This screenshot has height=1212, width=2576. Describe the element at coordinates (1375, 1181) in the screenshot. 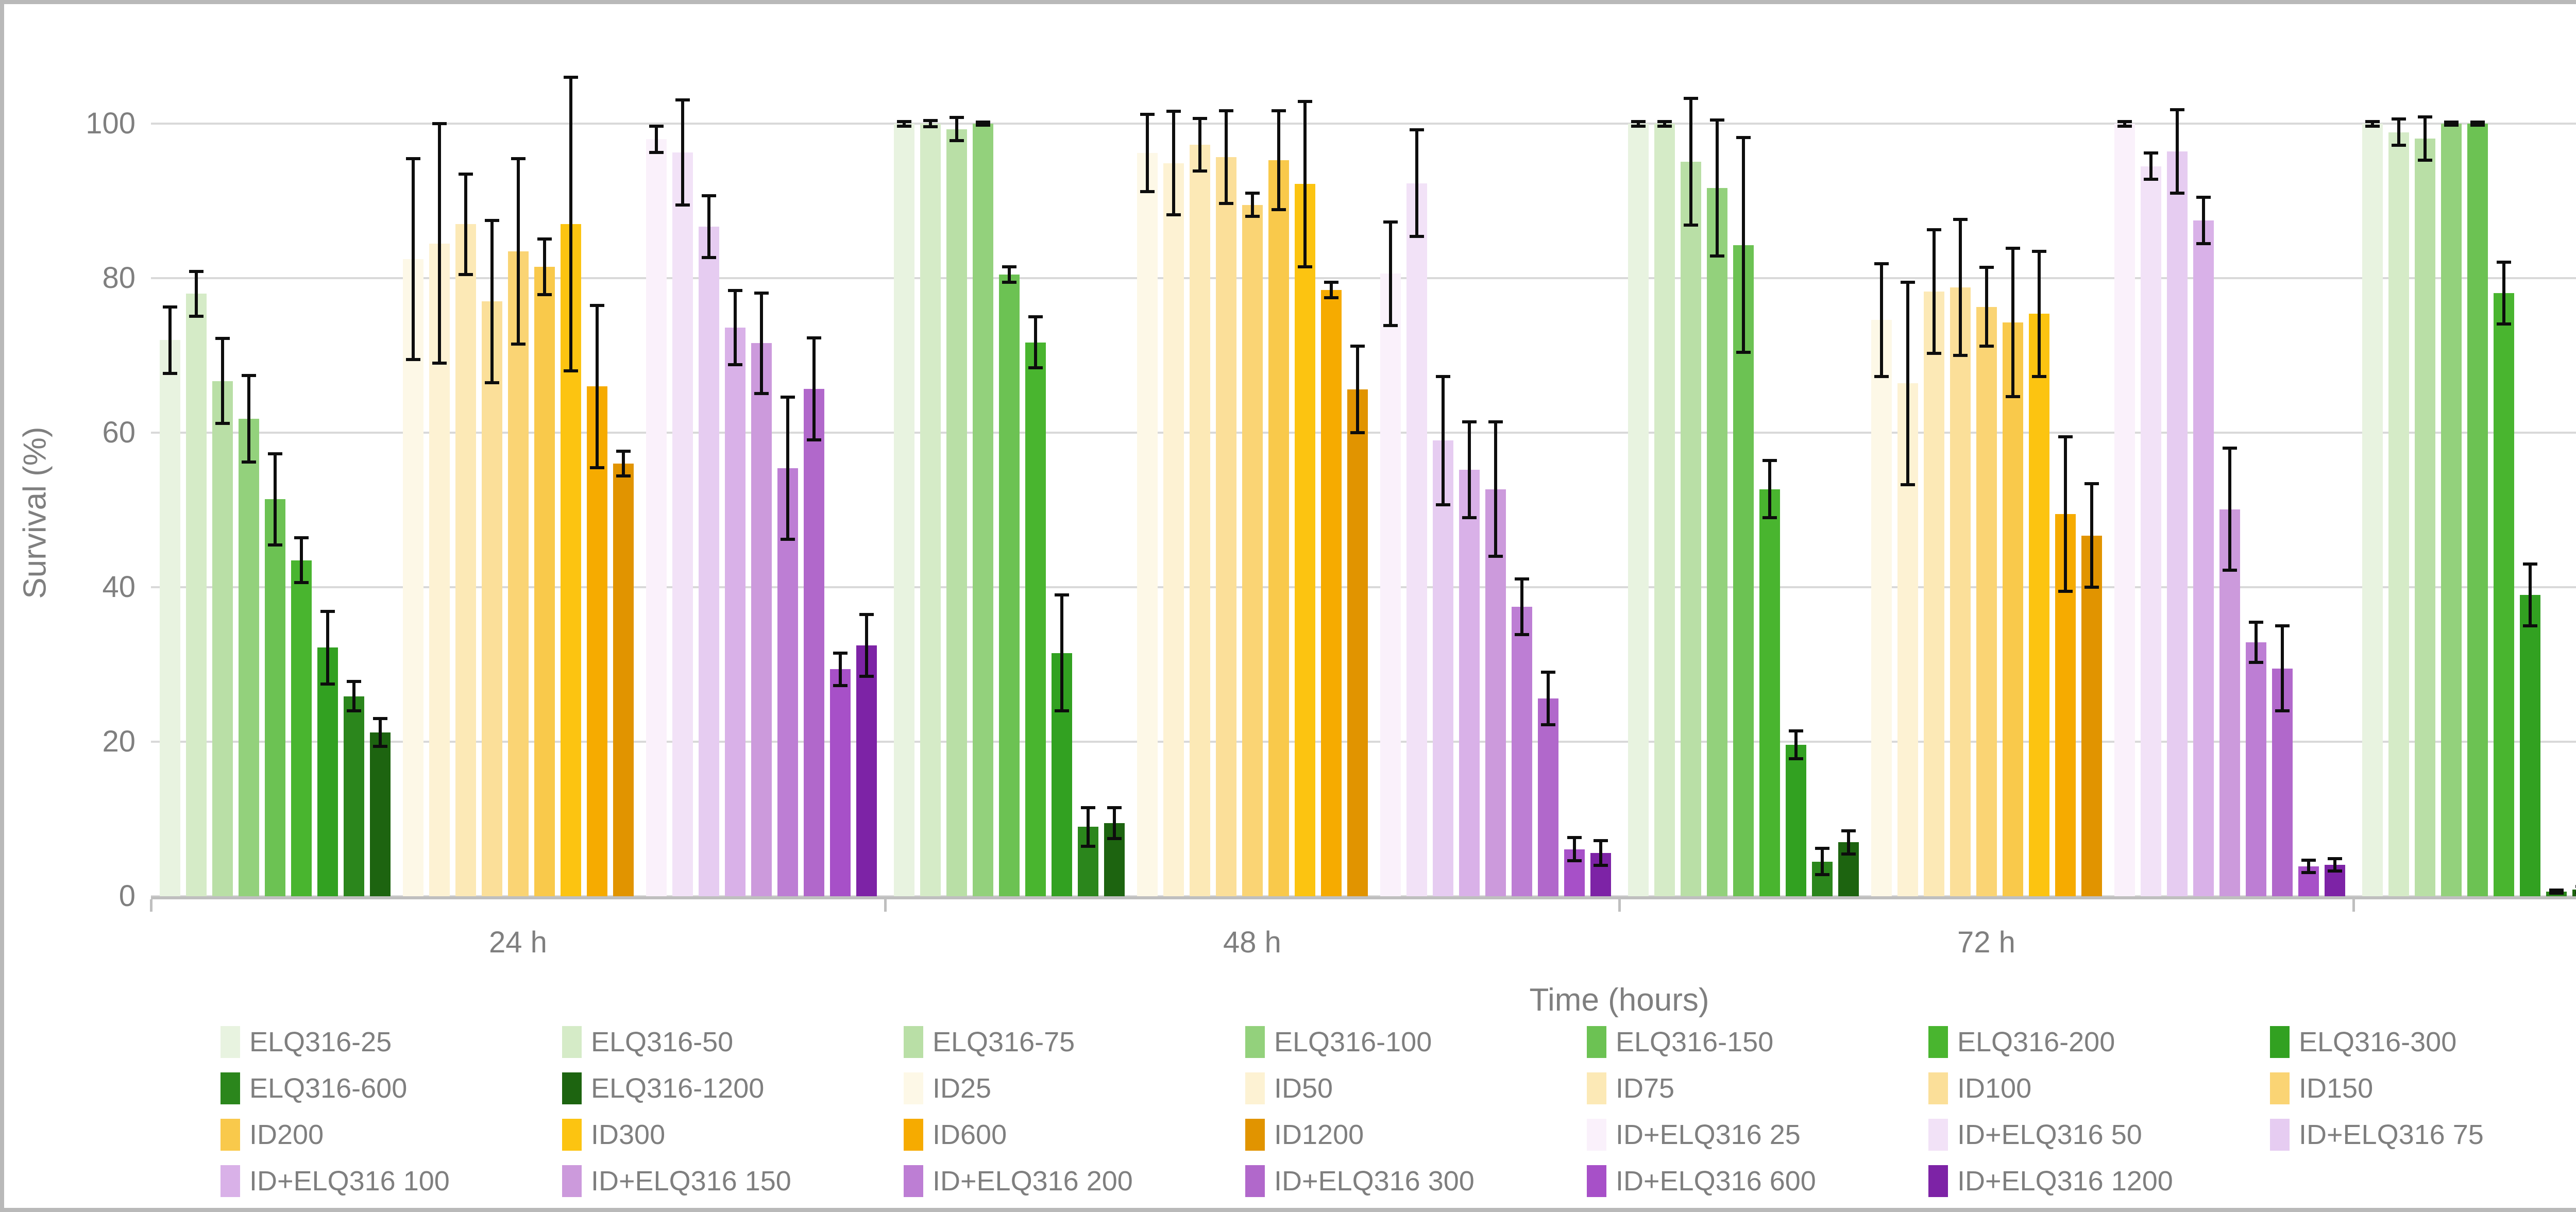

I see `legend-label: ID+ELQ316 300` at that location.